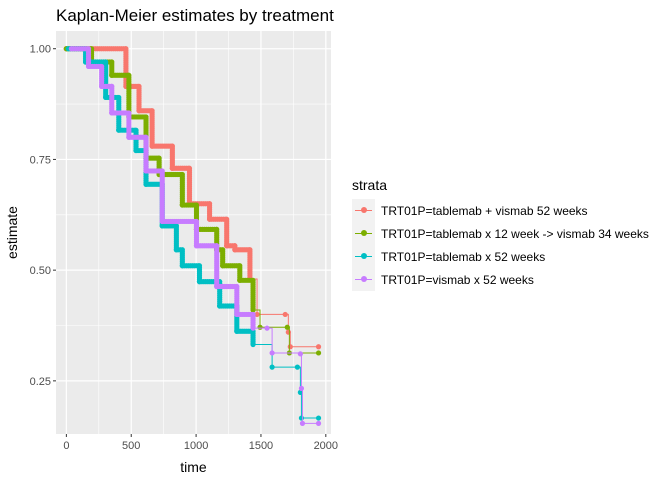  Describe the element at coordinates (484, 210) in the screenshot. I see `legend-label: TRT01P=tablemab + vismab 52 weeks` at that location.